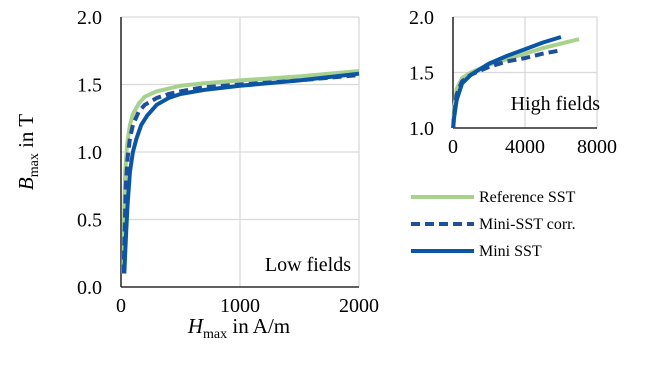 This screenshot has height=365, width=649. What do you see at coordinates (89, 221) in the screenshot?
I see `y-tick-label: 0.5` at bounding box center [89, 221].